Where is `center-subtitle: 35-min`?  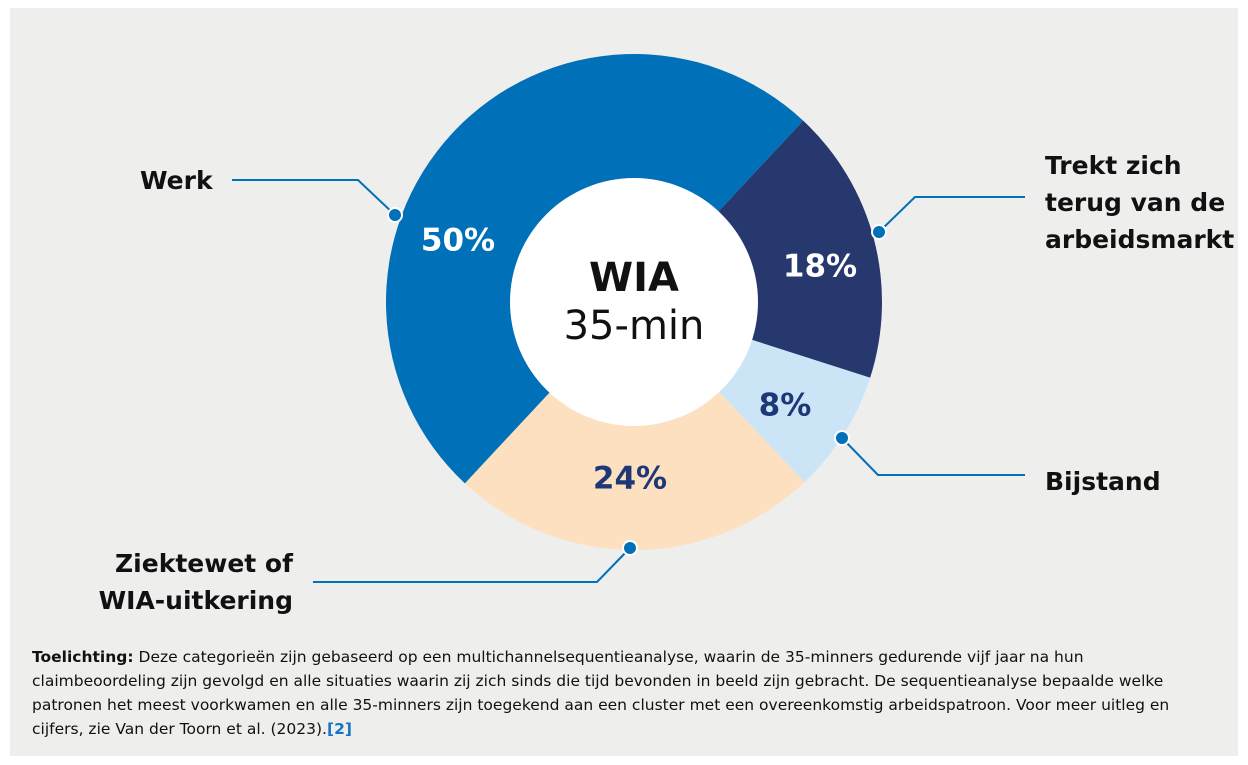
center-subtitle: 35-min is located at coordinates (634, 326).